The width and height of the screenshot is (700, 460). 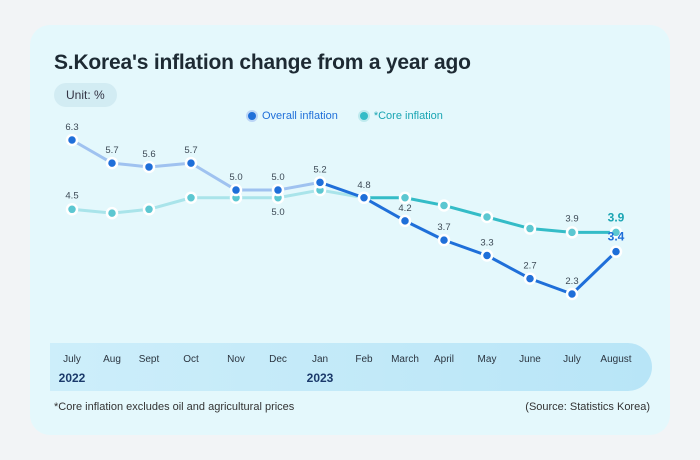 What do you see at coordinates (277, 212) in the screenshot?
I see `core-data-label: 5.0` at bounding box center [277, 212].